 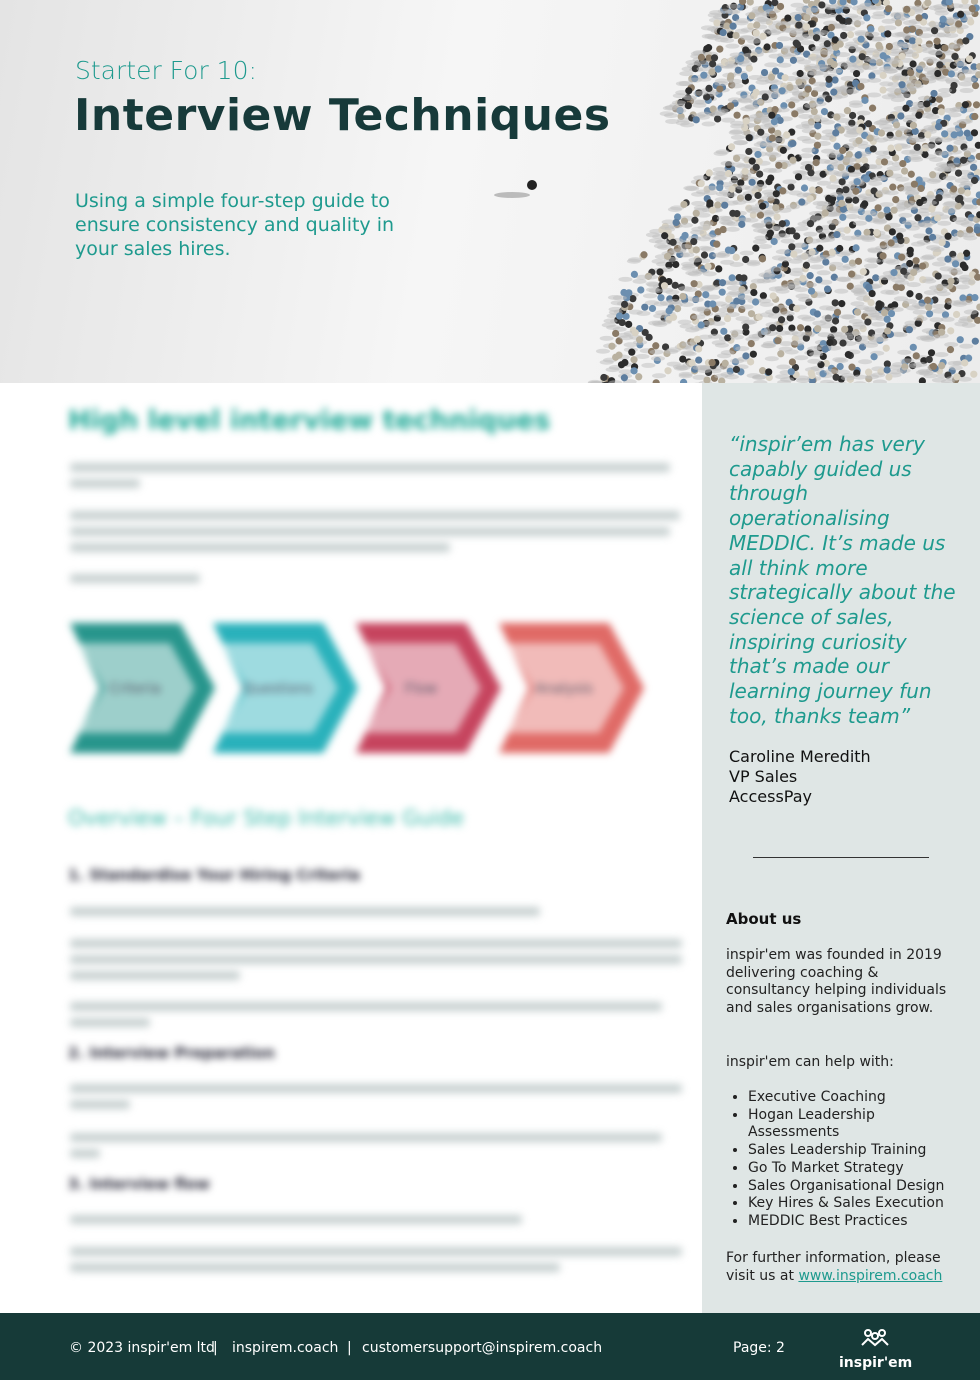 I want to click on title: Interview Techniques, so click(x=342, y=115).